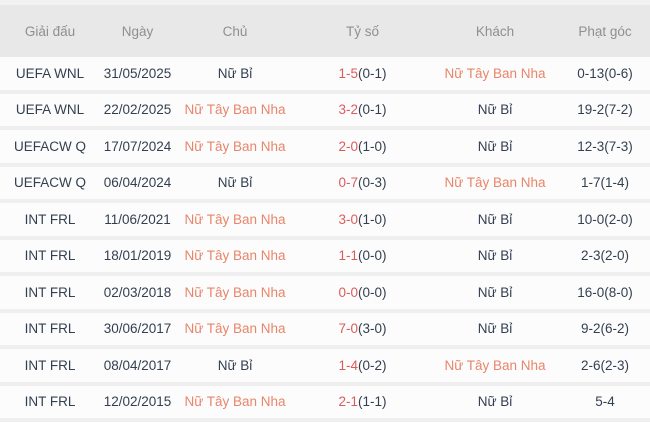 The height and width of the screenshot is (422, 650). I want to click on corners-cell: 5-4, so click(605, 401).